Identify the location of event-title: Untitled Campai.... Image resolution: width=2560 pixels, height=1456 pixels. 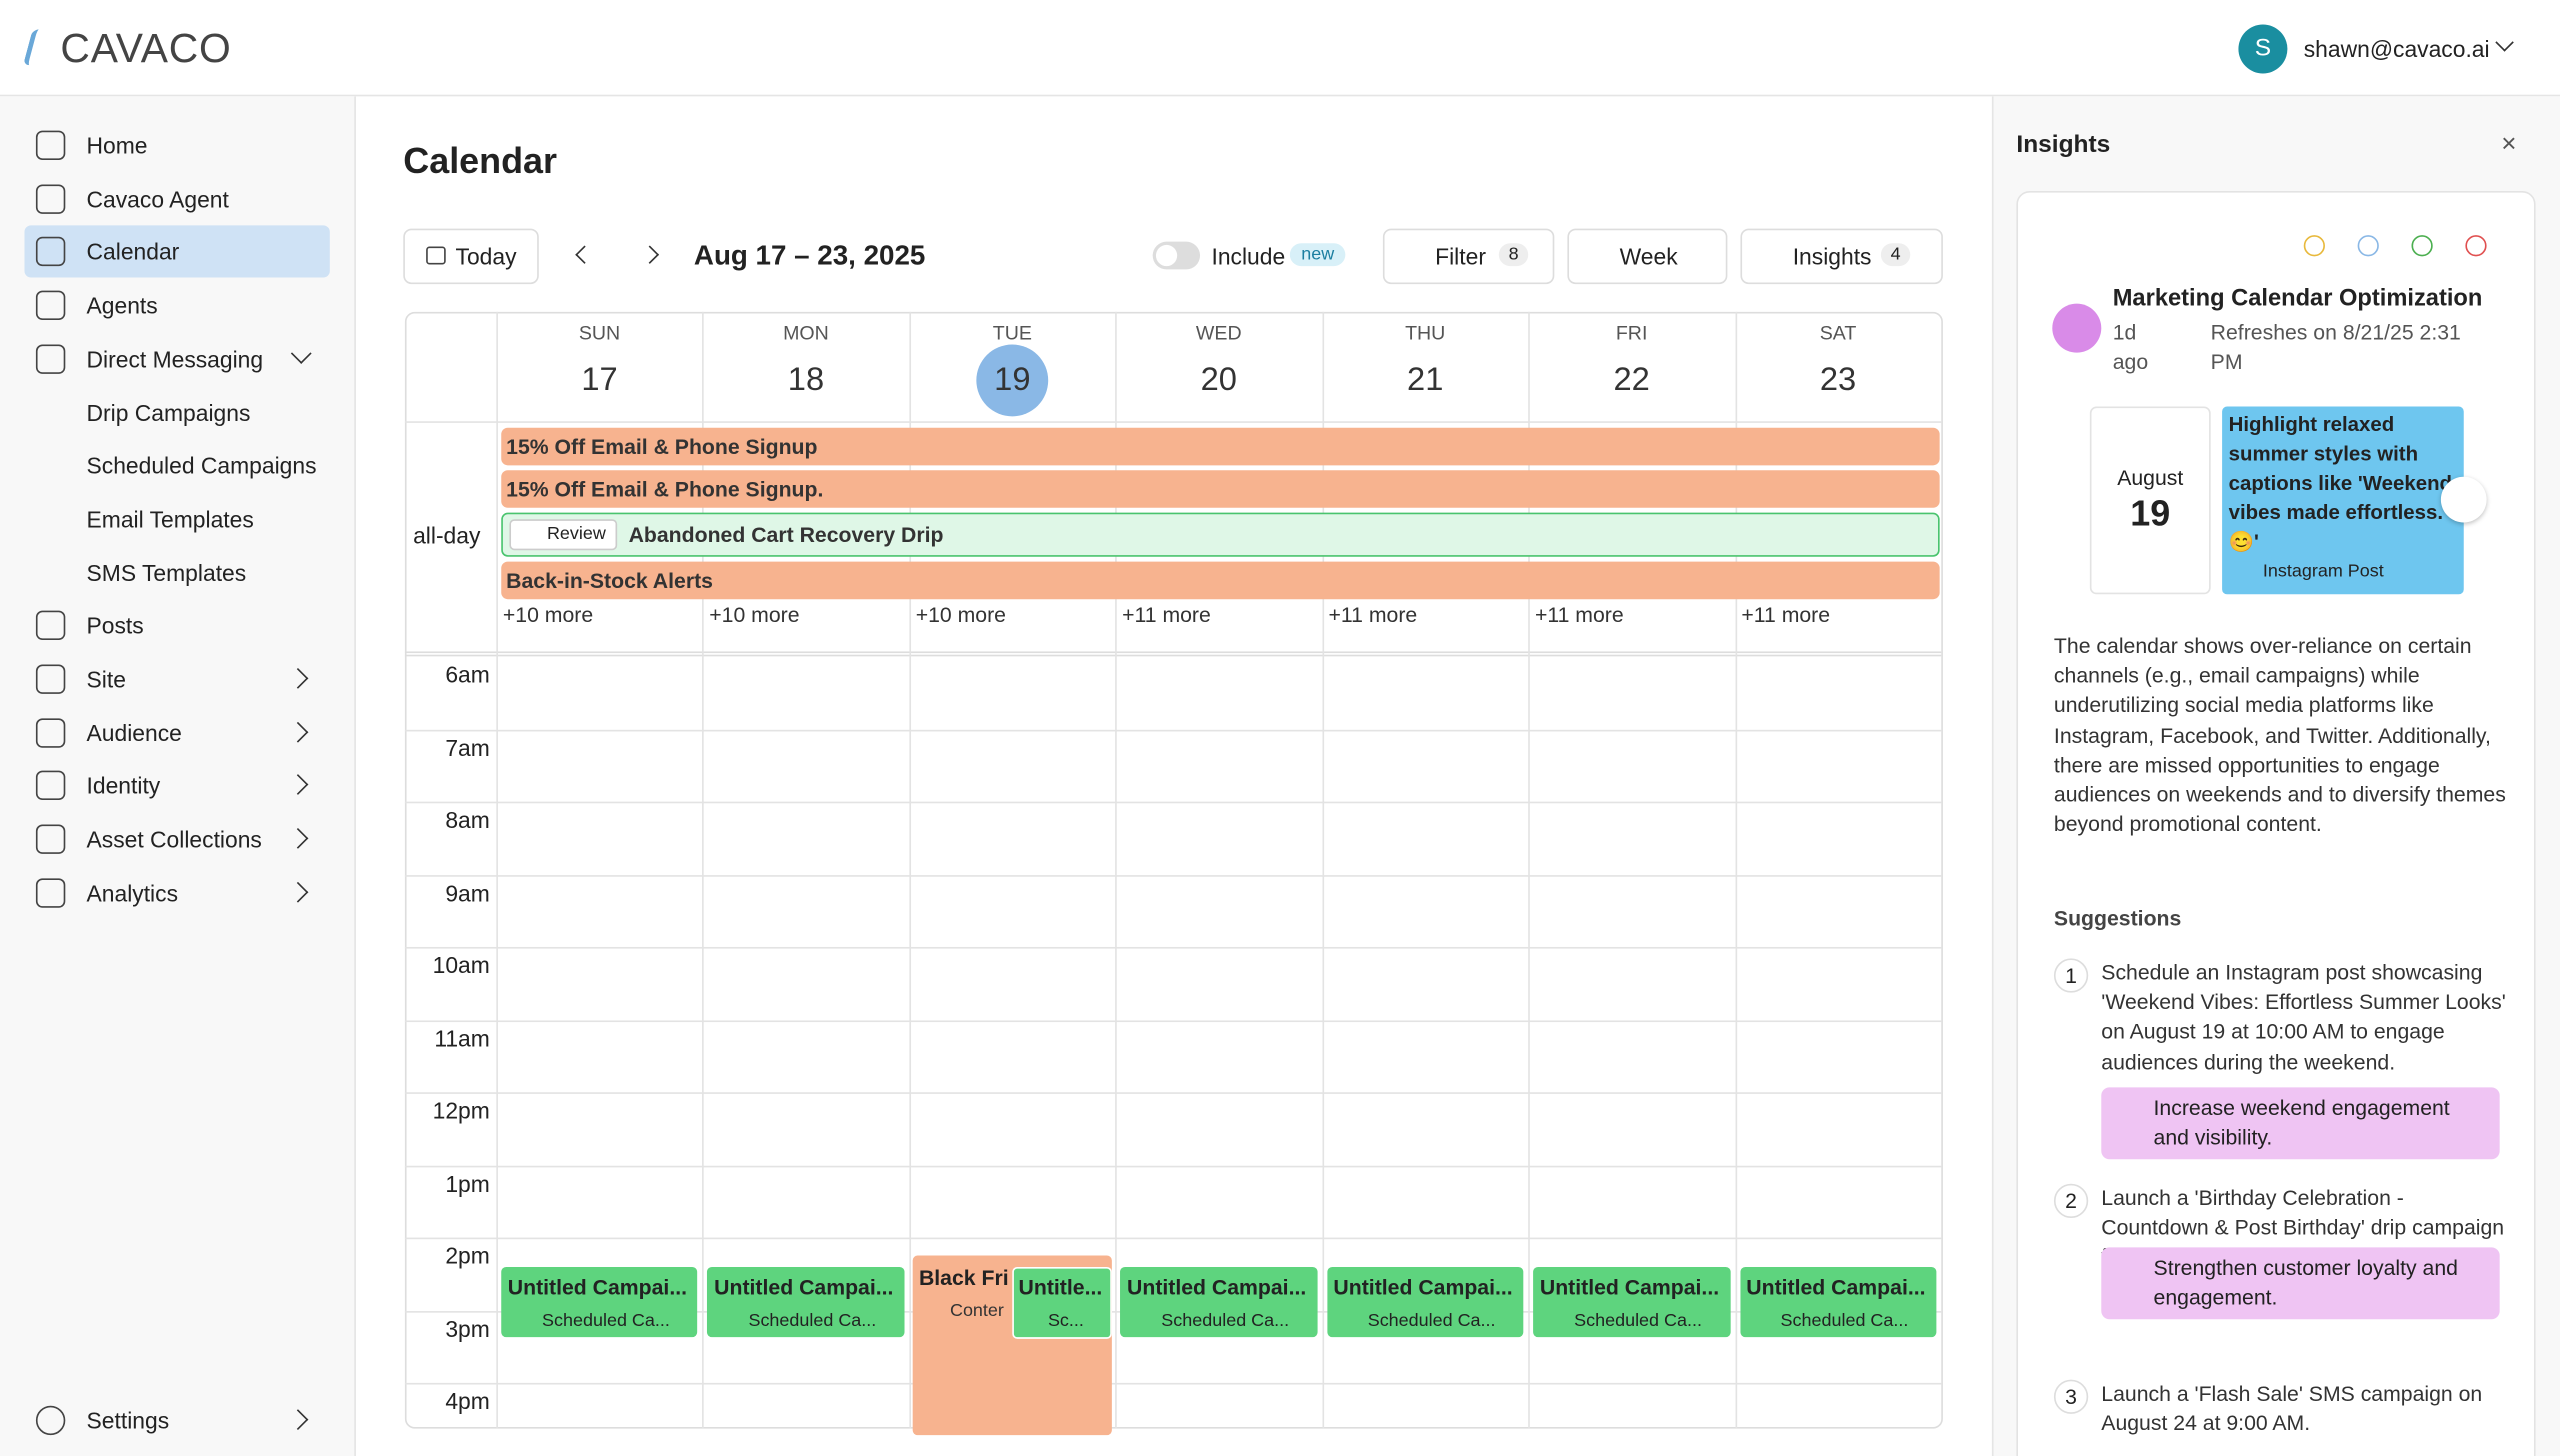
(1217, 1287).